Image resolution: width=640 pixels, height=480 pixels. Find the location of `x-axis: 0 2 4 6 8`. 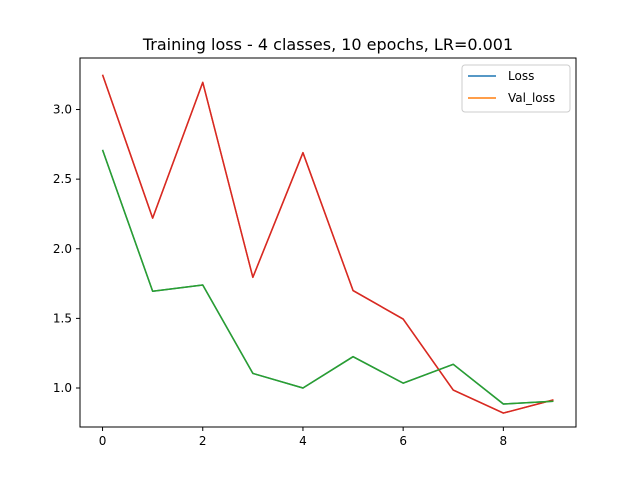

x-axis: 0 2 4 6 8 is located at coordinates (303, 437).